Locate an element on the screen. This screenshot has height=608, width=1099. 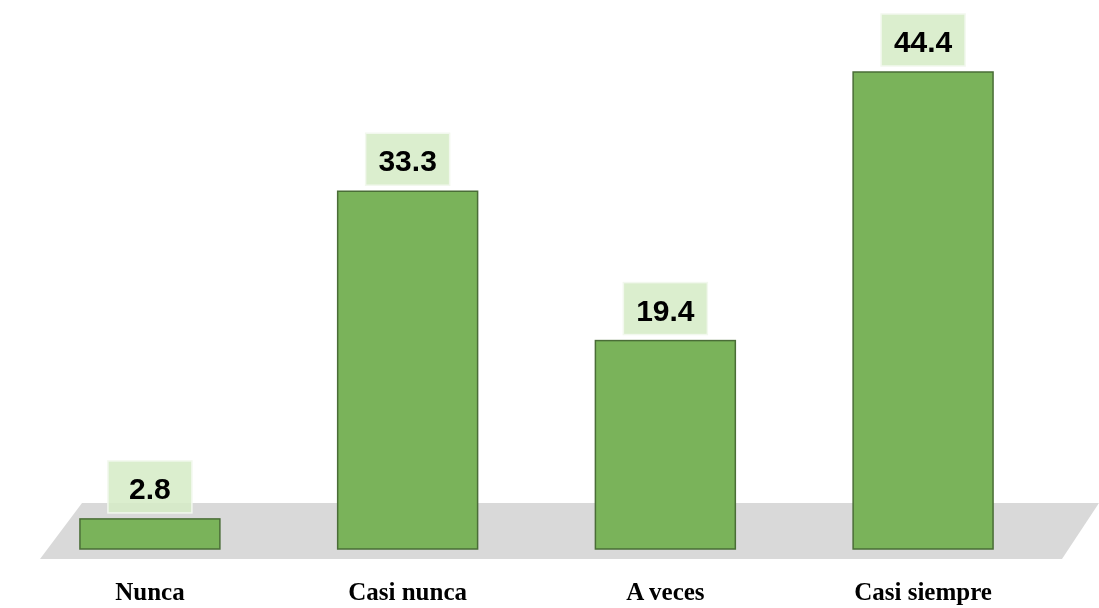
data-label: 33.3 is located at coordinates (407, 161).